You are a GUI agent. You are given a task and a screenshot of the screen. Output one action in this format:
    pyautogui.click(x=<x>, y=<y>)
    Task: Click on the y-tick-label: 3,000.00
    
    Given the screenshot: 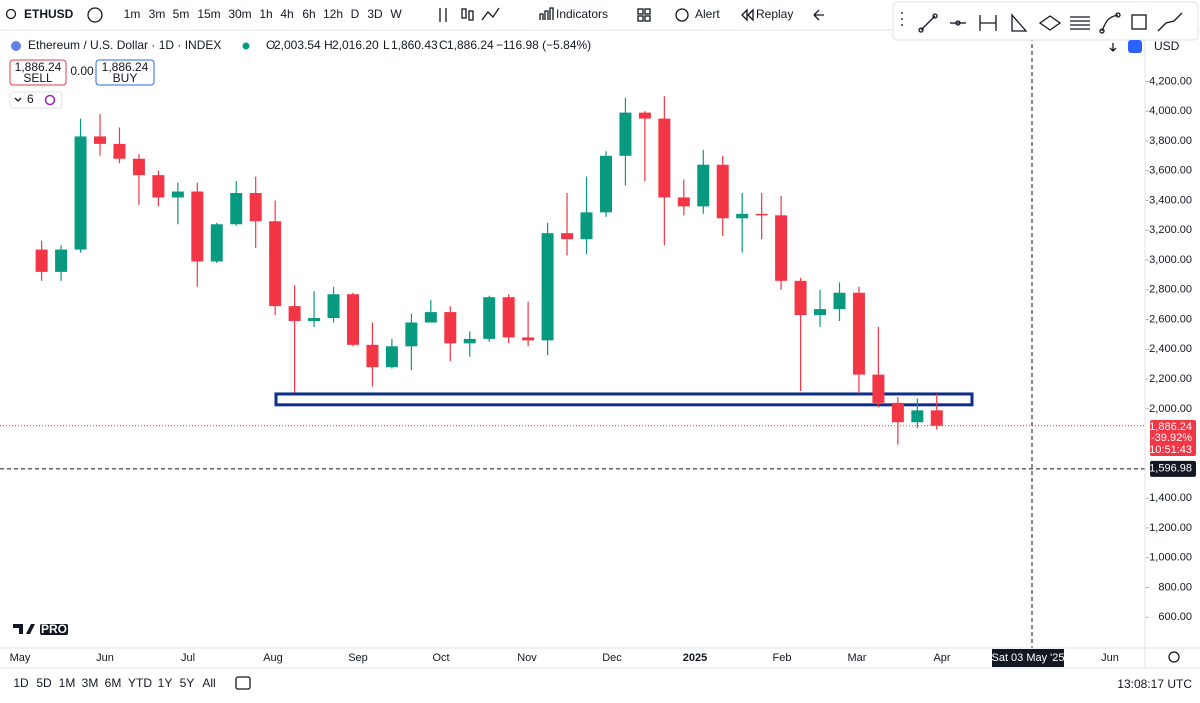 What is the action you would take?
    pyautogui.click(x=1170, y=260)
    